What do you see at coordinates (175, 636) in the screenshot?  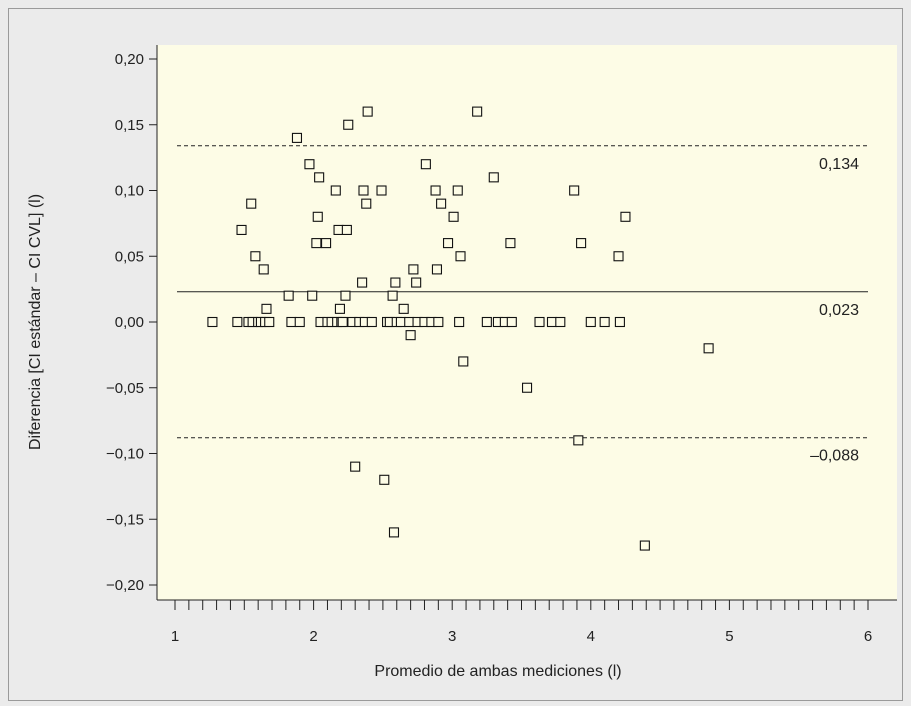 I see `x-tick-label: 1` at bounding box center [175, 636].